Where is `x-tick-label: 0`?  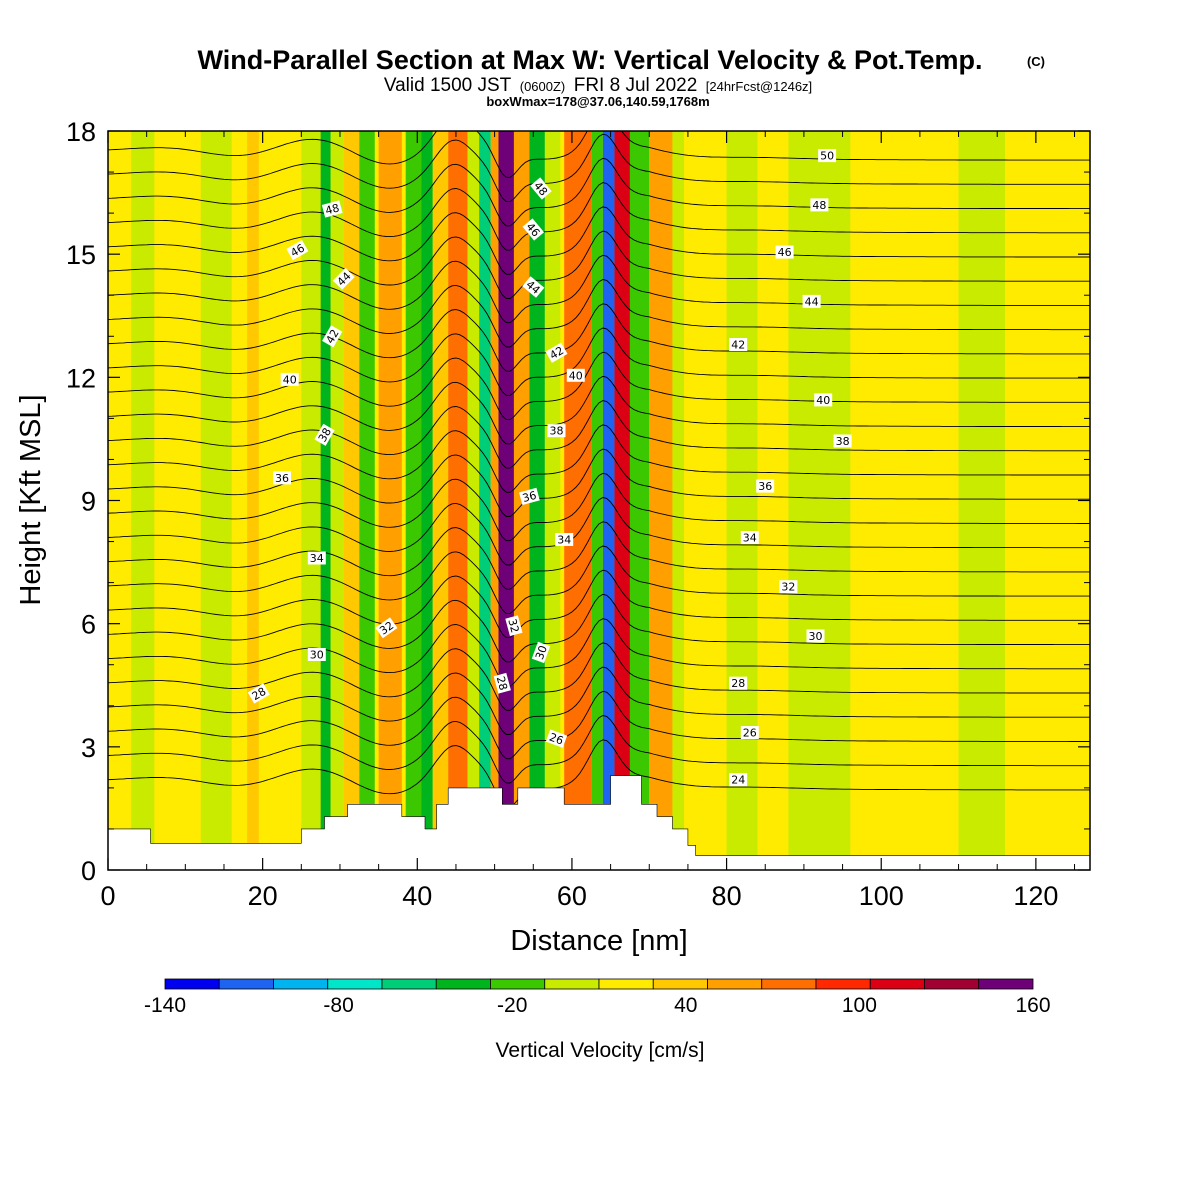
x-tick-label: 0 is located at coordinates (107, 896).